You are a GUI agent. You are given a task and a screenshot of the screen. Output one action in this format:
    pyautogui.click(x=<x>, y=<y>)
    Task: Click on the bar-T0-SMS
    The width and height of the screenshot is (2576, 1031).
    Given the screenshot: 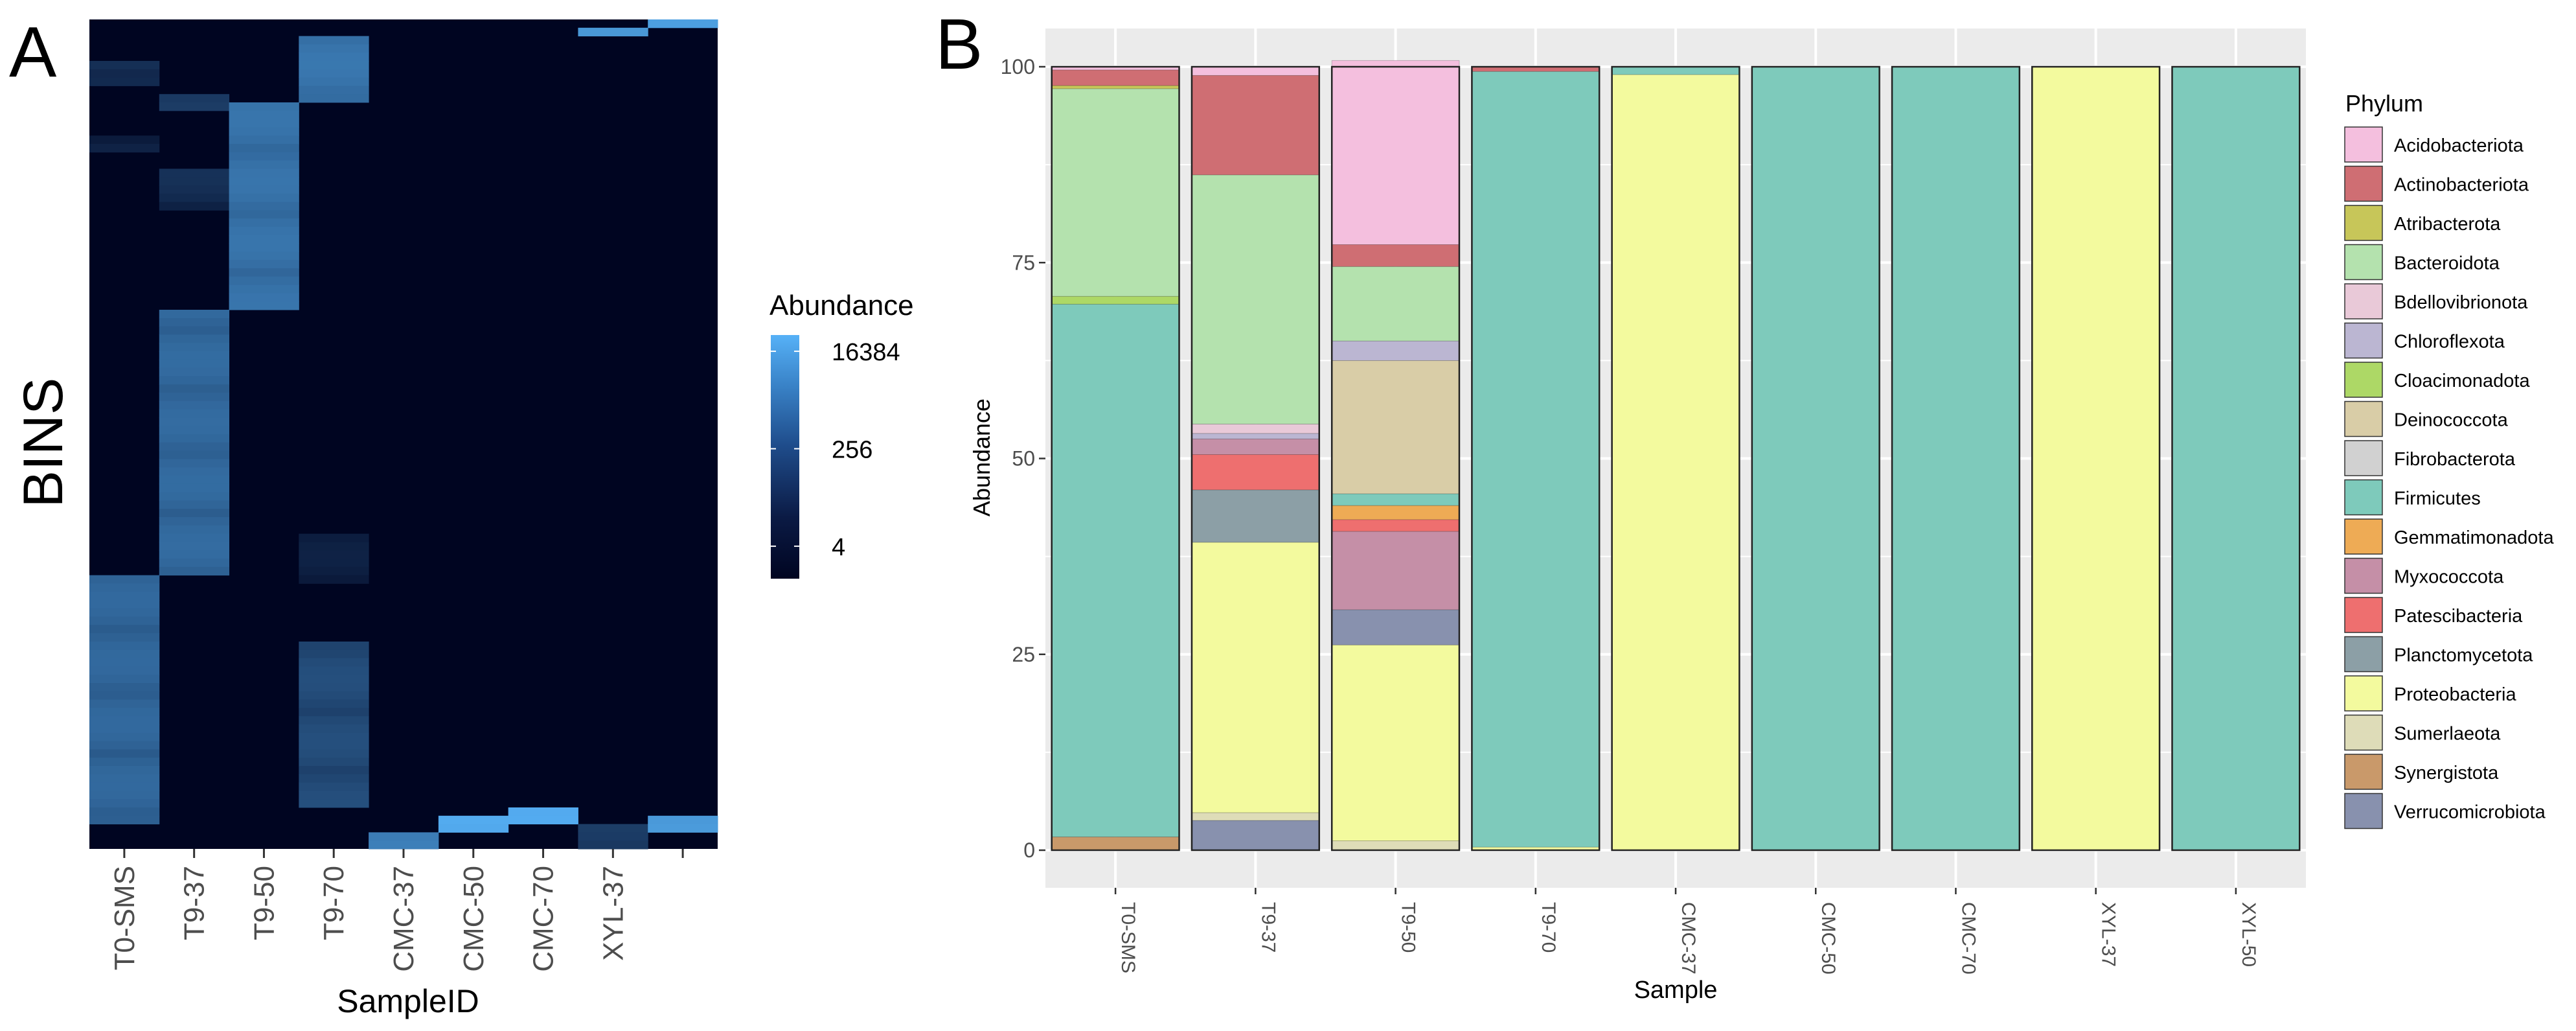 What is the action you would take?
    pyautogui.click(x=1115, y=458)
    